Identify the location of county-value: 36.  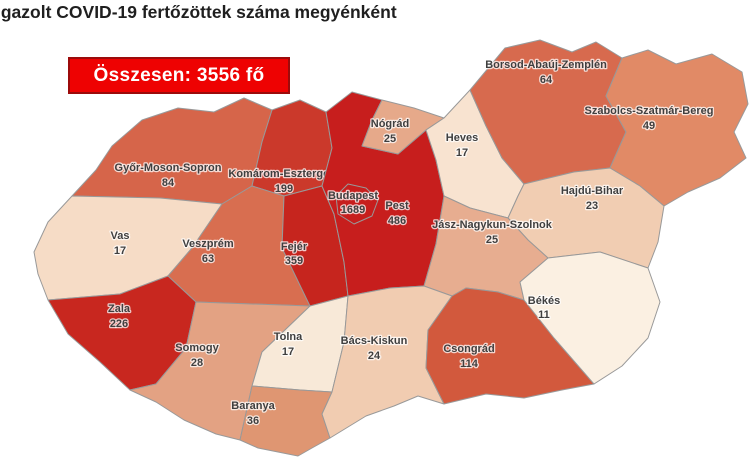
(253, 421).